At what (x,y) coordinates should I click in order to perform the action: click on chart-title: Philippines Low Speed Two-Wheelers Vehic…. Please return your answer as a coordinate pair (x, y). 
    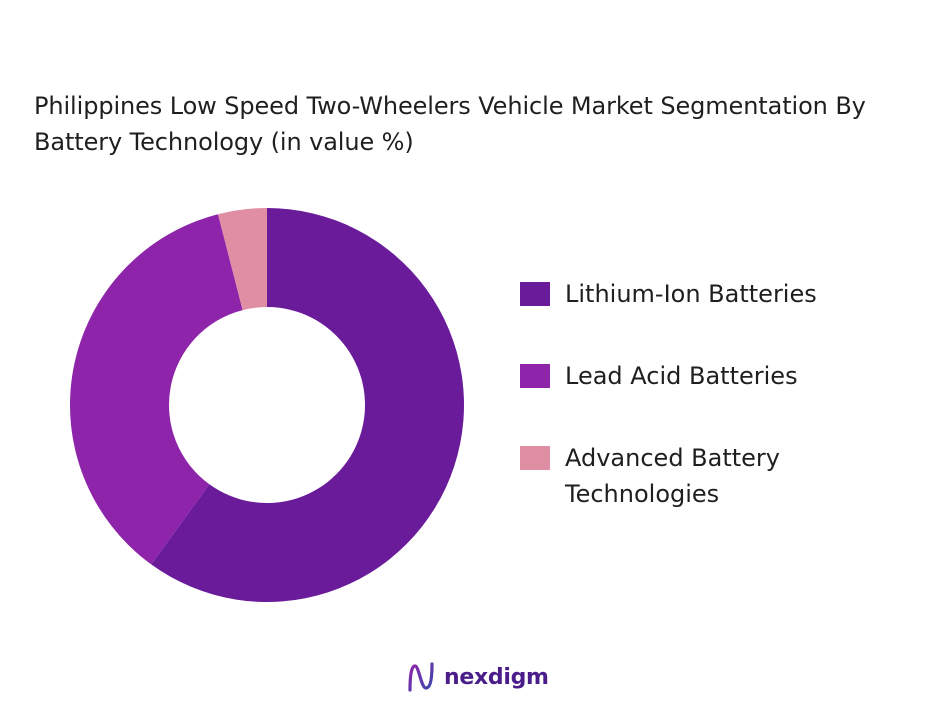
    Looking at the image, I should click on (450, 124).